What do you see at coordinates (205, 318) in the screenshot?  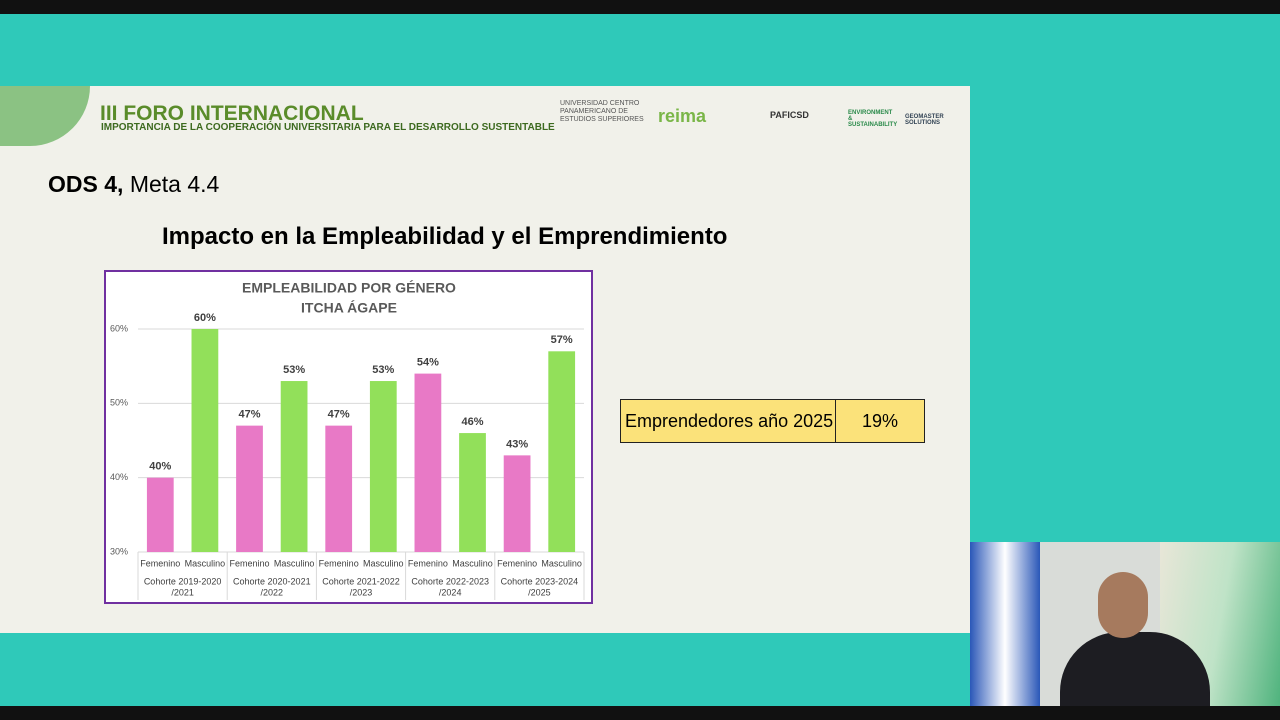 I see `value-label: 60%` at bounding box center [205, 318].